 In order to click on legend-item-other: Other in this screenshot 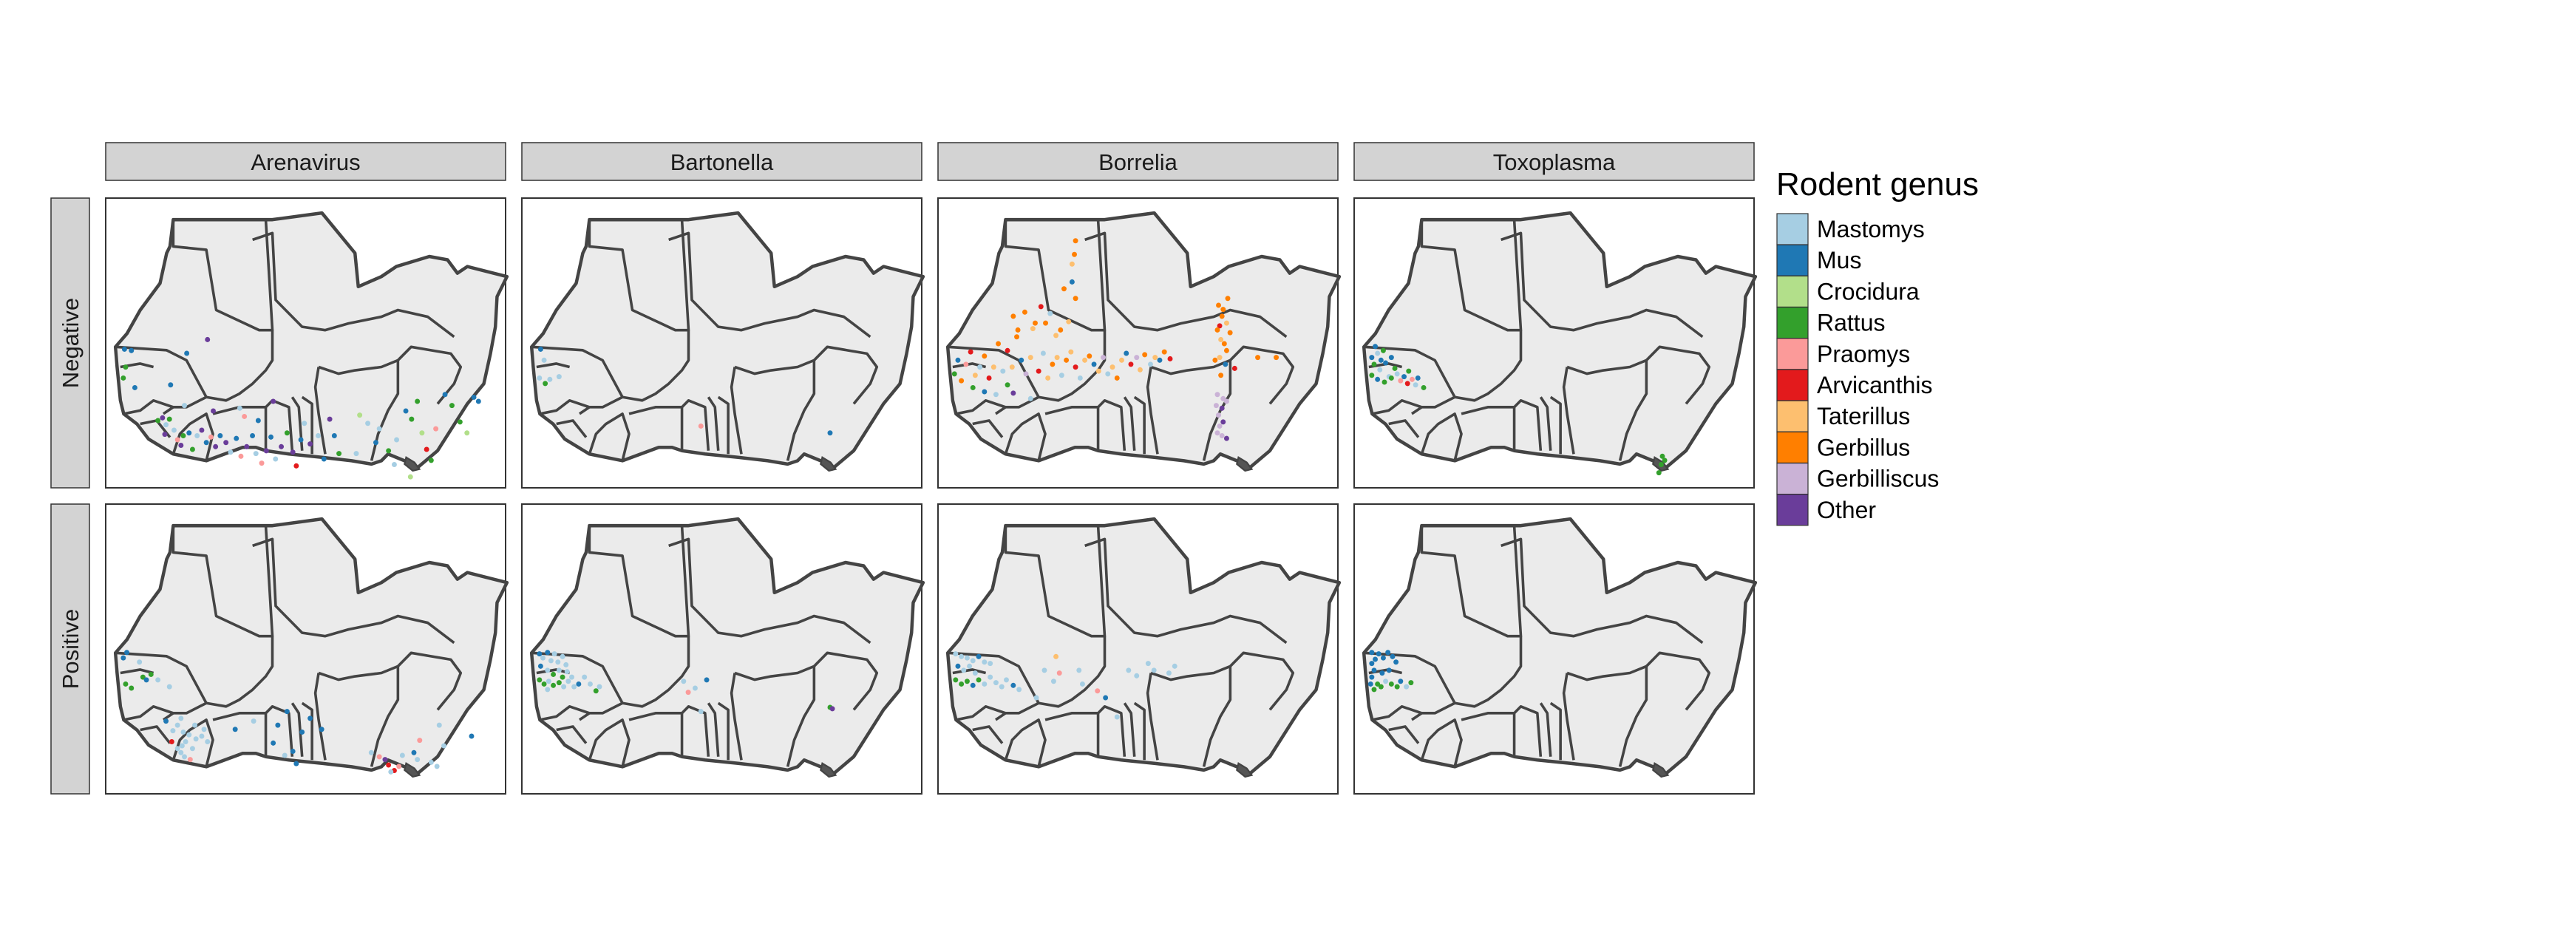, I will do `click(1826, 510)`.